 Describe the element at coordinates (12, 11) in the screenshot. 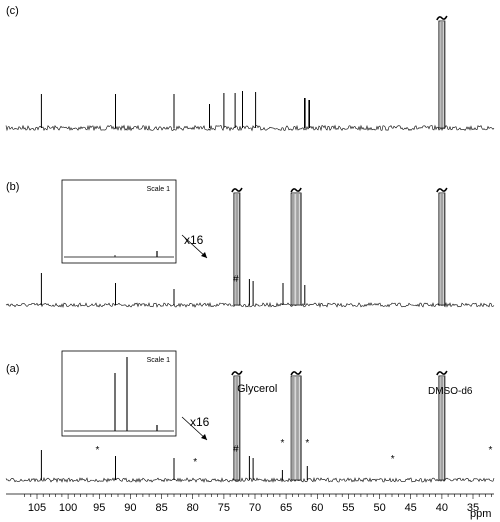

I see `panel-c-label: (c)` at that location.